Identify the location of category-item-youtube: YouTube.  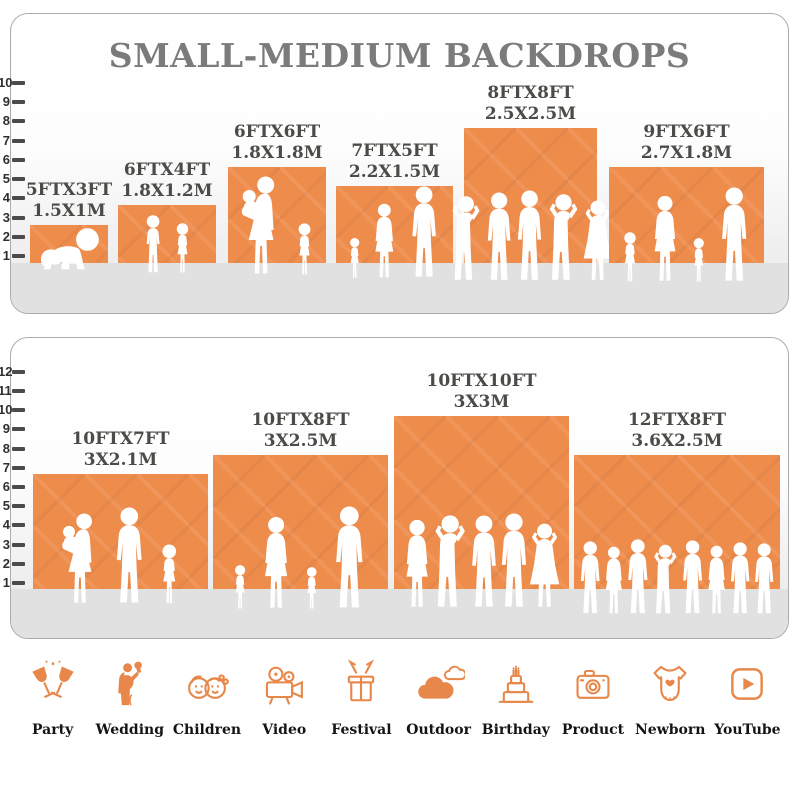
(747, 698).